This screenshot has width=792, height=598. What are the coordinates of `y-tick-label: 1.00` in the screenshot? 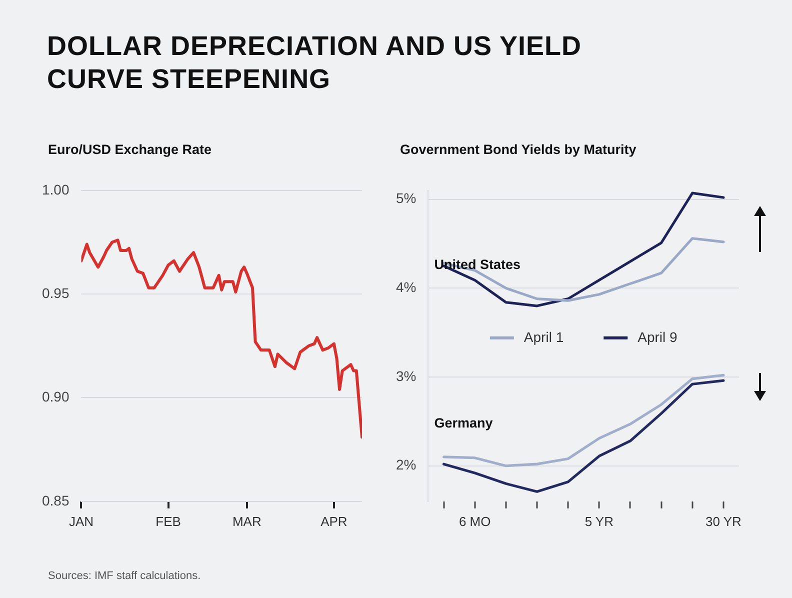 It's located at (56, 189).